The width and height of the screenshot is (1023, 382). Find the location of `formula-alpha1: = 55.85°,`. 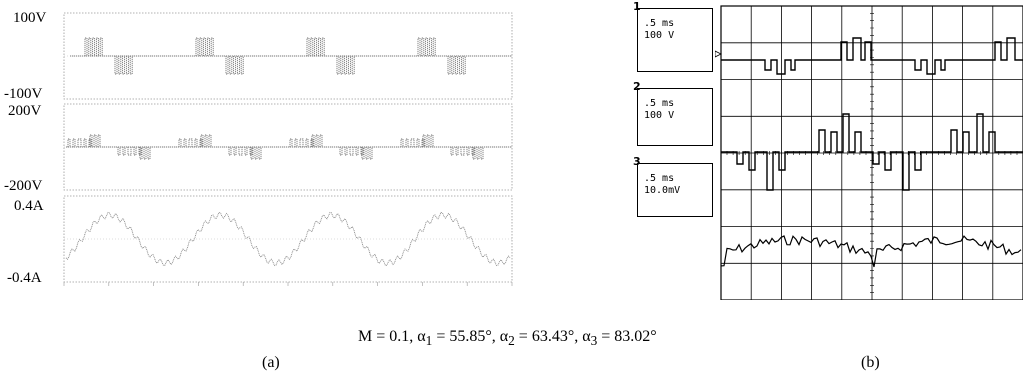

formula-alpha1: = 55.85°, is located at coordinates (464, 336).